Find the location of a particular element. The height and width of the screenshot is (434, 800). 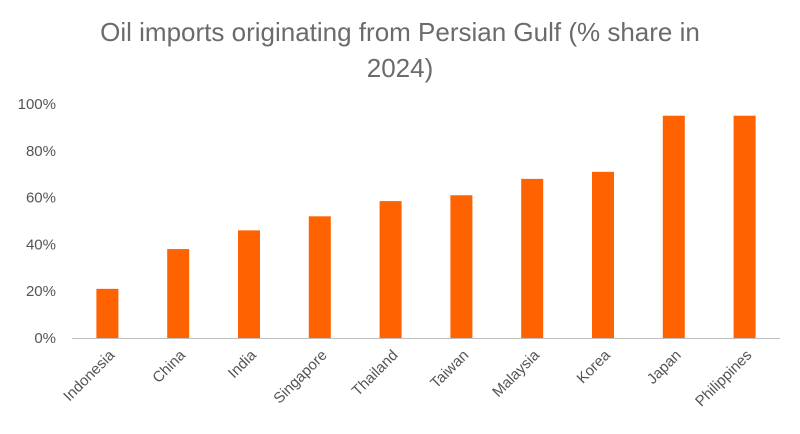

x-tick-label-taiwan: Taiwan is located at coordinates (449, 369).